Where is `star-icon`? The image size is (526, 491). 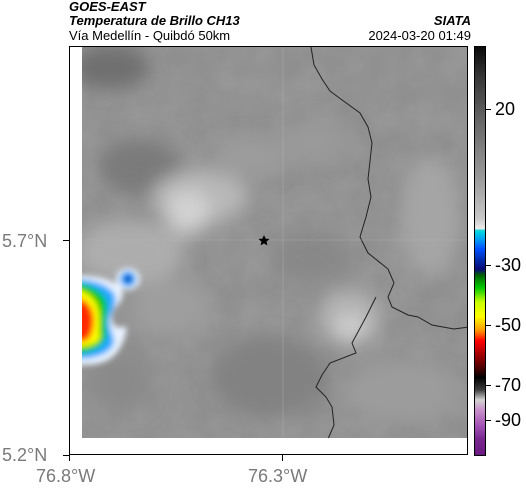 star-icon is located at coordinates (264, 240).